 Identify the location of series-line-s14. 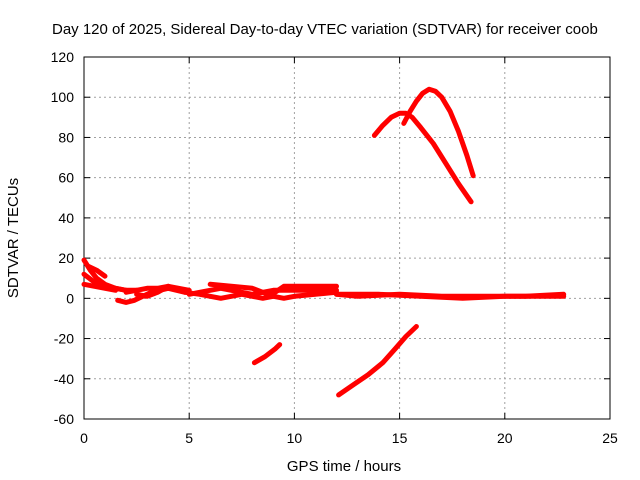
(267, 354).